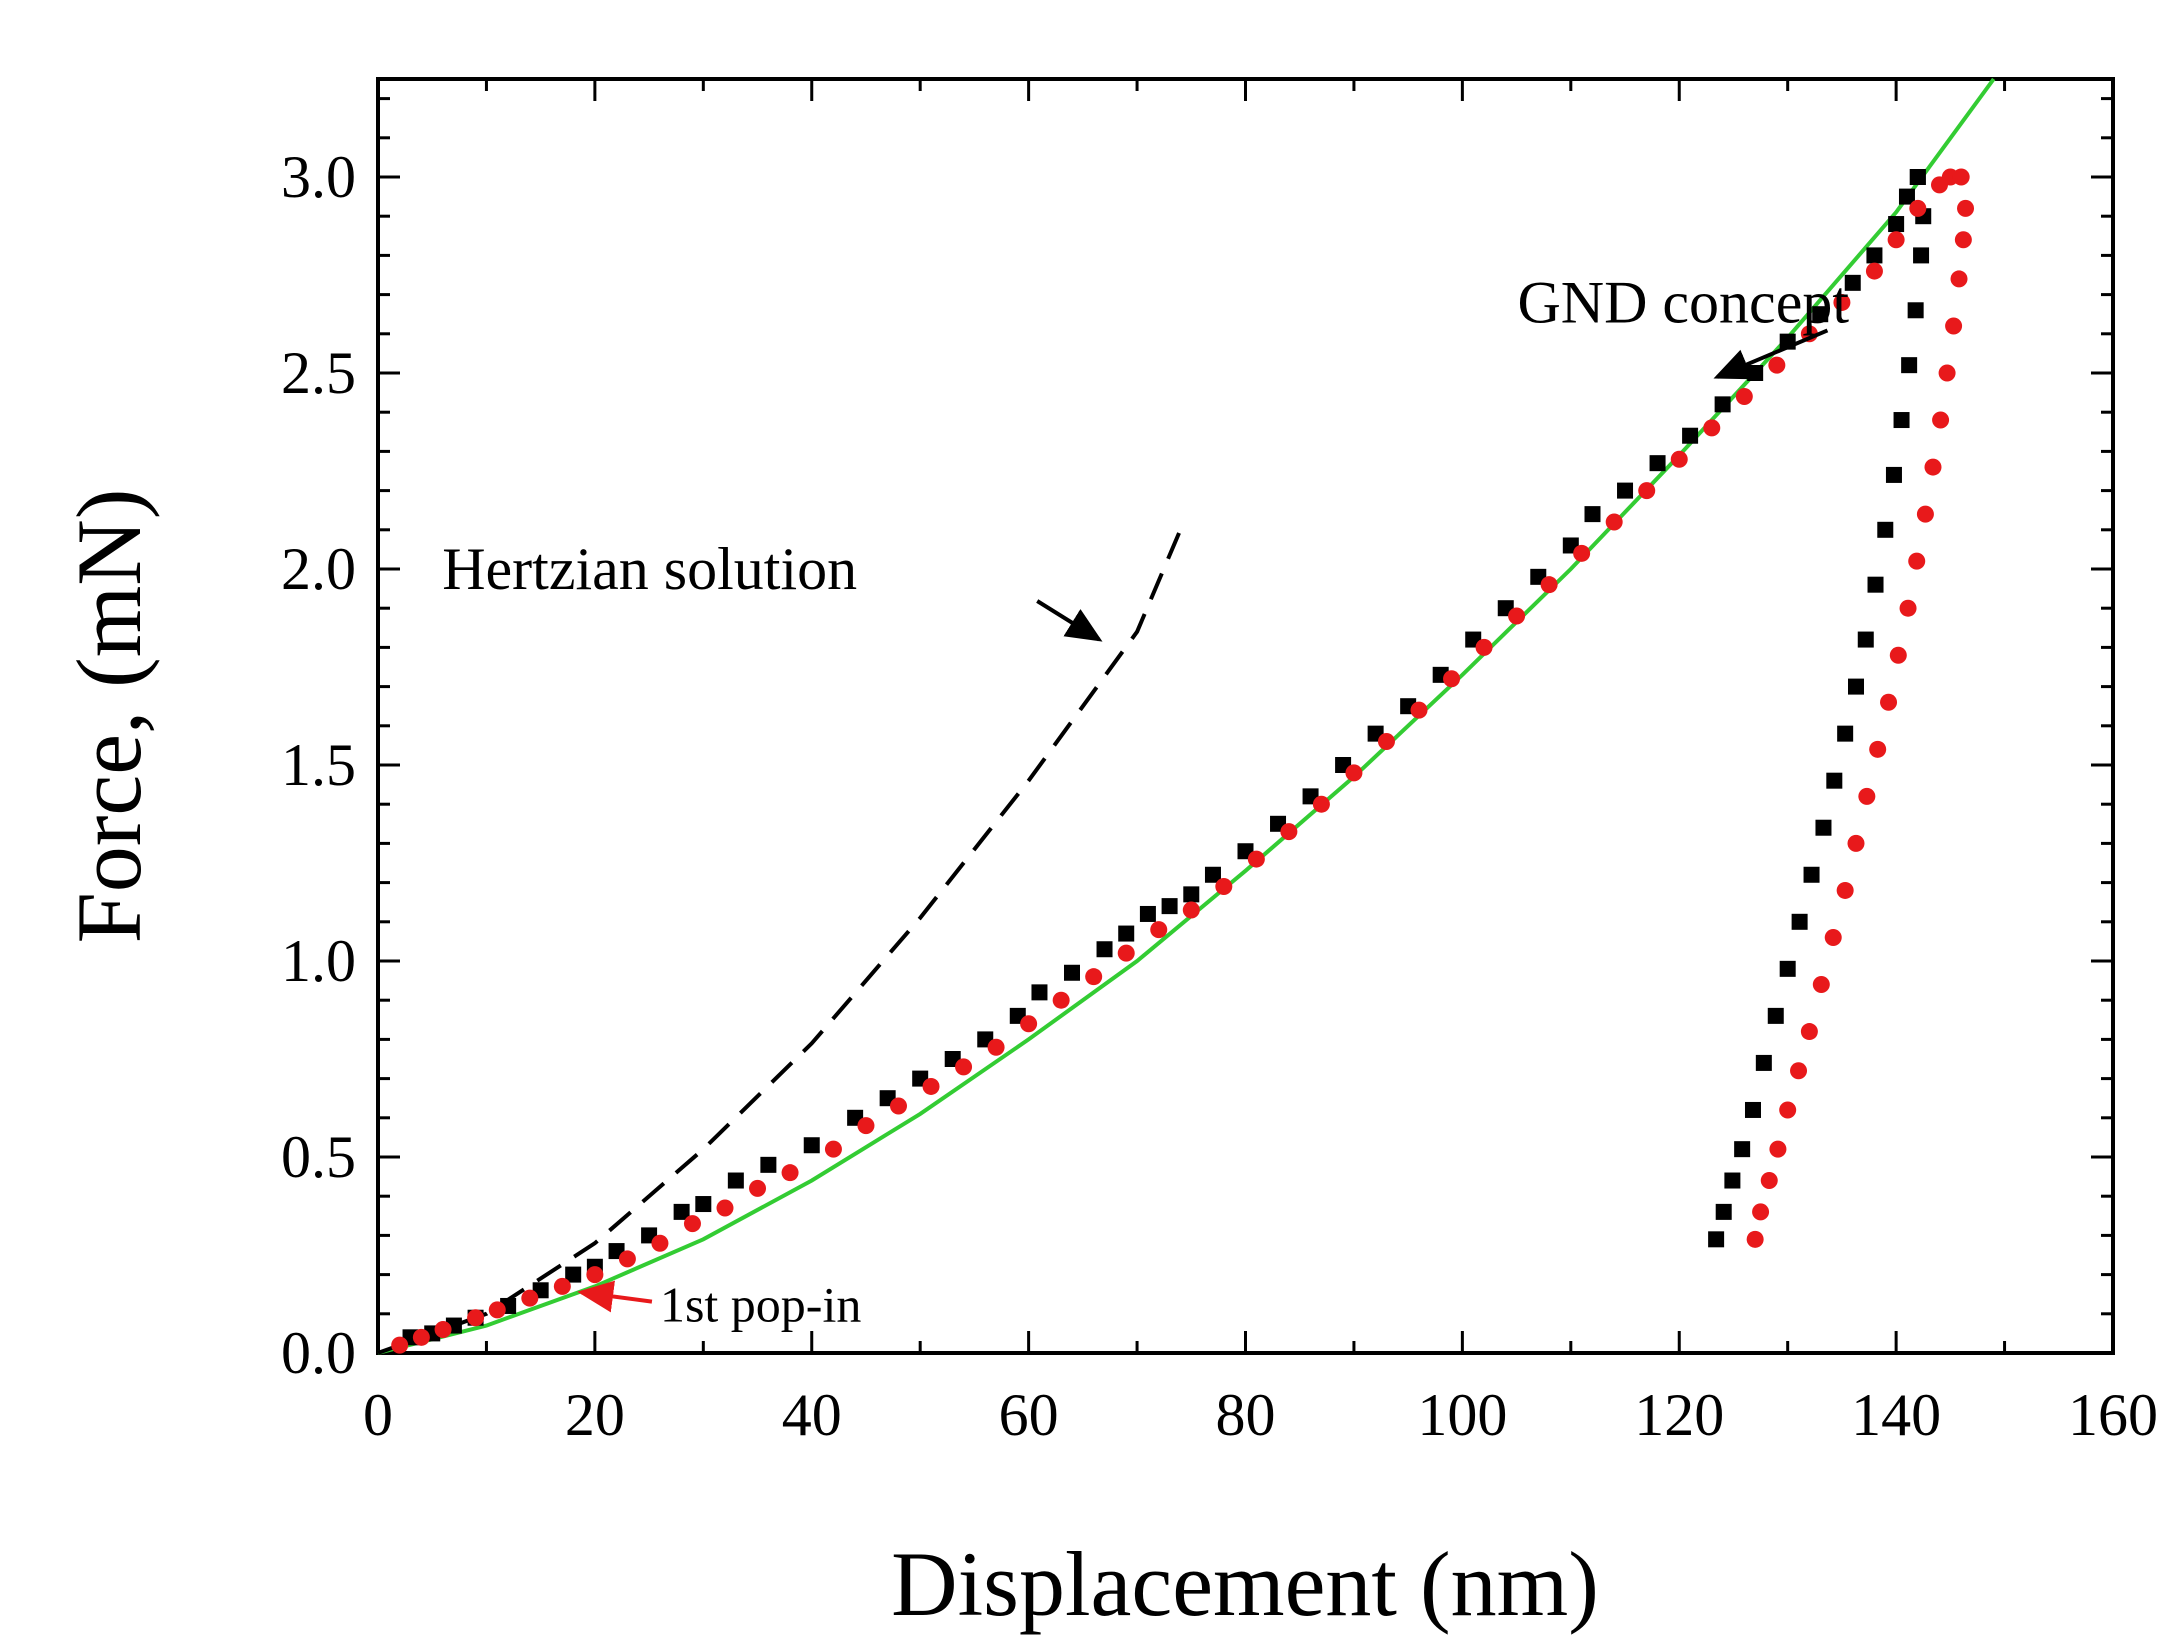 This screenshot has width=2183, height=1651. What do you see at coordinates (318, 177) in the screenshot?
I see `y-tick-label: 3.0` at bounding box center [318, 177].